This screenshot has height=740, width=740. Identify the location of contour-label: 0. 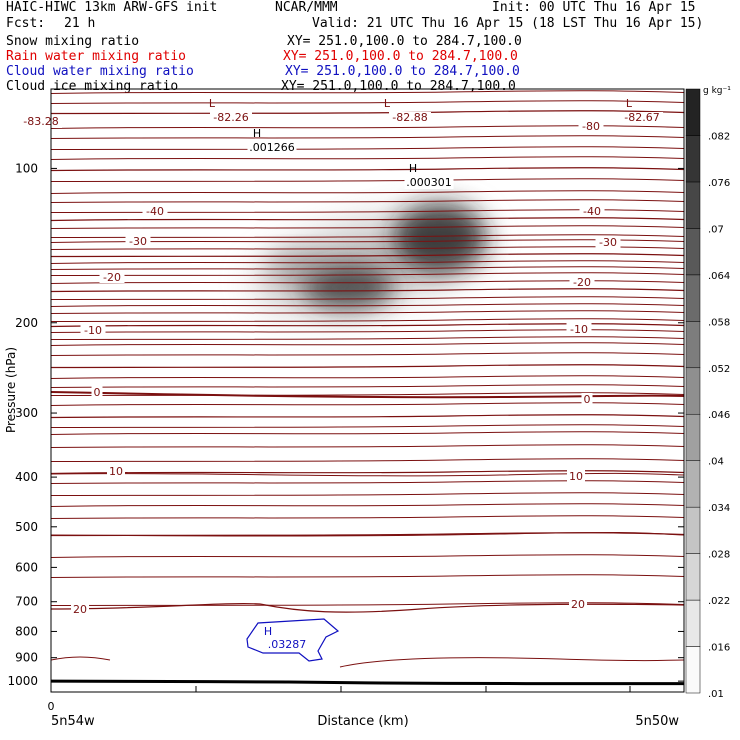
(97, 392).